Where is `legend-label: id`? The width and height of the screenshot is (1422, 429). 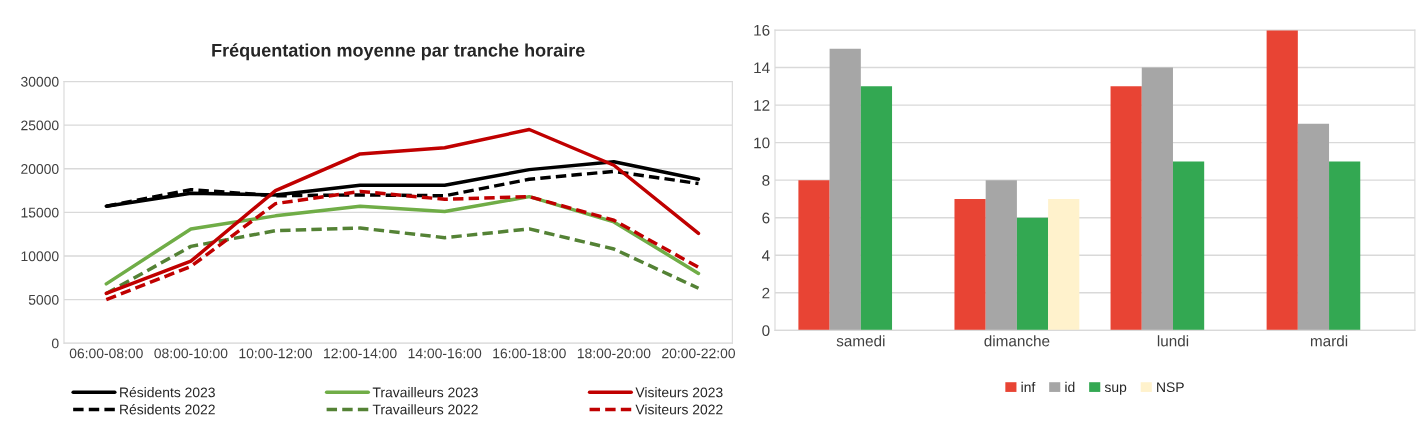 legend-label: id is located at coordinates (1070, 387).